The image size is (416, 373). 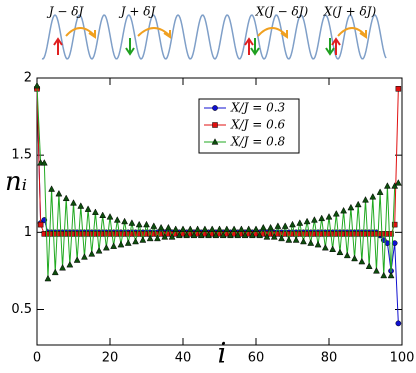 I want to click on legend-entries: X/J = 0.3 X/J = 0.6 X/J = 0.8, so click(x=245, y=125).